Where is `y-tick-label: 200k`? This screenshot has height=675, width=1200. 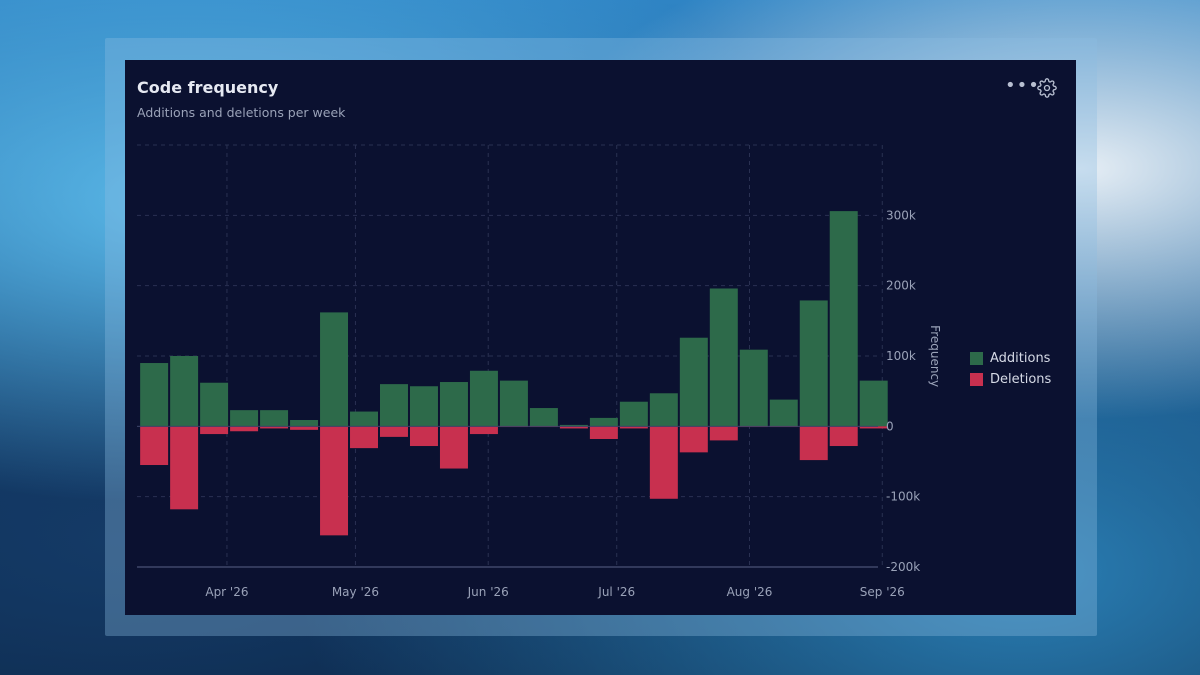
y-tick-label: 200k is located at coordinates (901, 286).